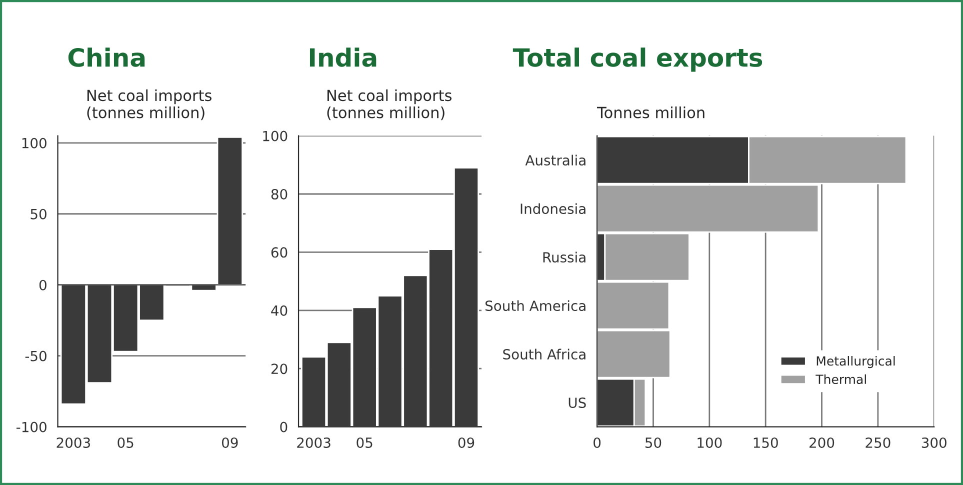 The height and width of the screenshot is (485, 963). What do you see at coordinates (535, 306) in the screenshot?
I see `y-tick-label: South America` at bounding box center [535, 306].